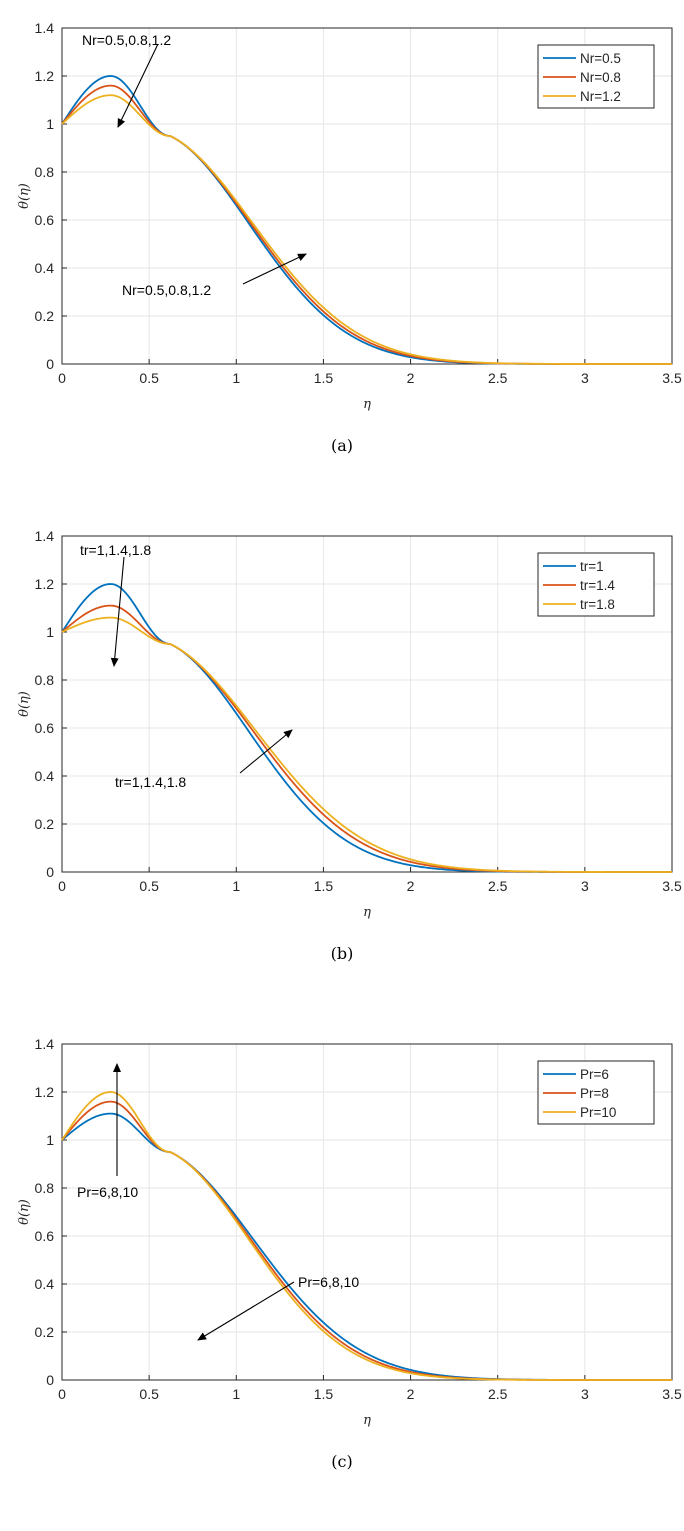 Image resolution: width=684 pixels, height=1531 pixels. Describe the element at coordinates (150, 782) in the screenshot. I see `annotation-label-2: tr=1,1.4,1.8` at that location.